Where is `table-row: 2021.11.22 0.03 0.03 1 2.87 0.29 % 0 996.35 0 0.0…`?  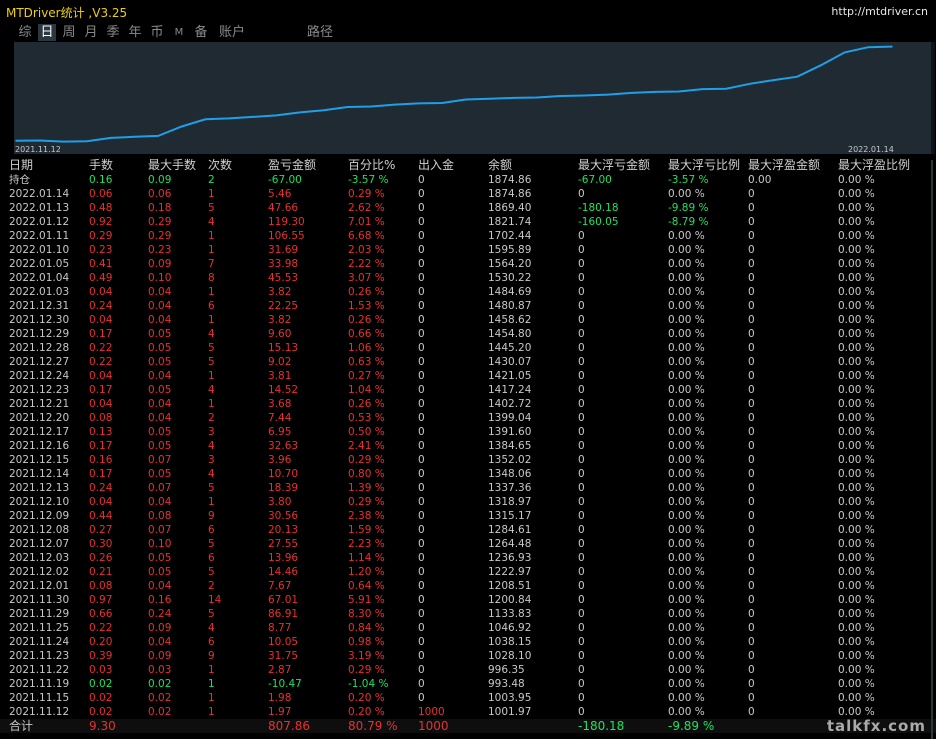 table-row: 2021.11.22 0.03 0.03 1 2.87 0.29 % 0 996.35 0 0.0… is located at coordinates (468, 670).